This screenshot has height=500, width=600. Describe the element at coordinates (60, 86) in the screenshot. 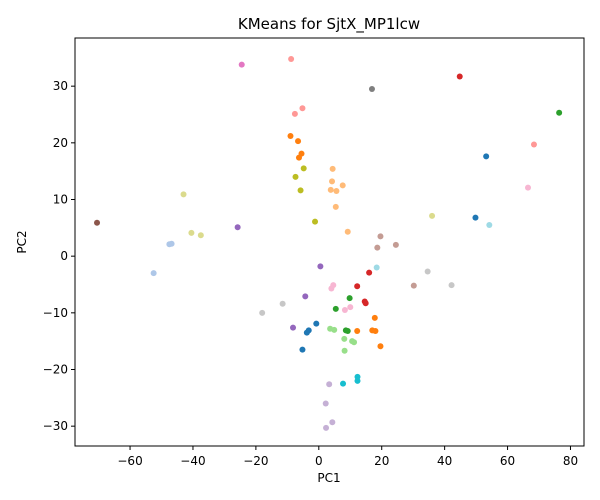

I see `y-tick-label: 30` at that location.